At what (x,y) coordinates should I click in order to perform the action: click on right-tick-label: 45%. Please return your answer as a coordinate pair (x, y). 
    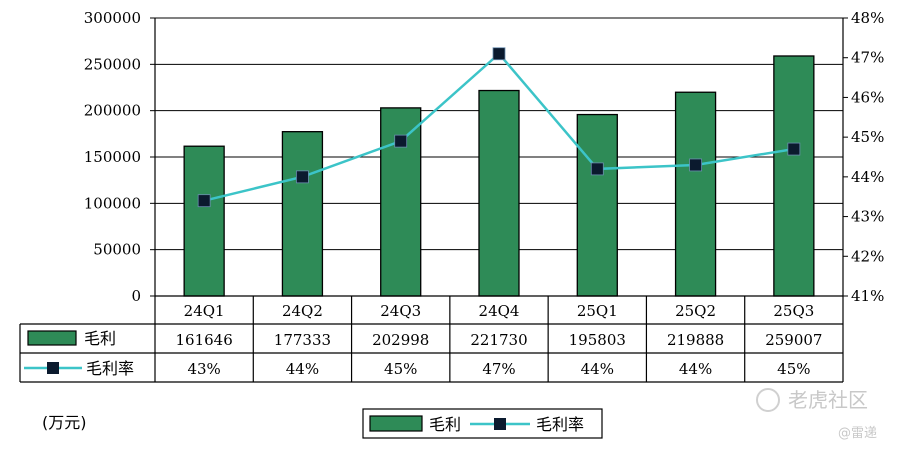
    Looking at the image, I should click on (867, 137).